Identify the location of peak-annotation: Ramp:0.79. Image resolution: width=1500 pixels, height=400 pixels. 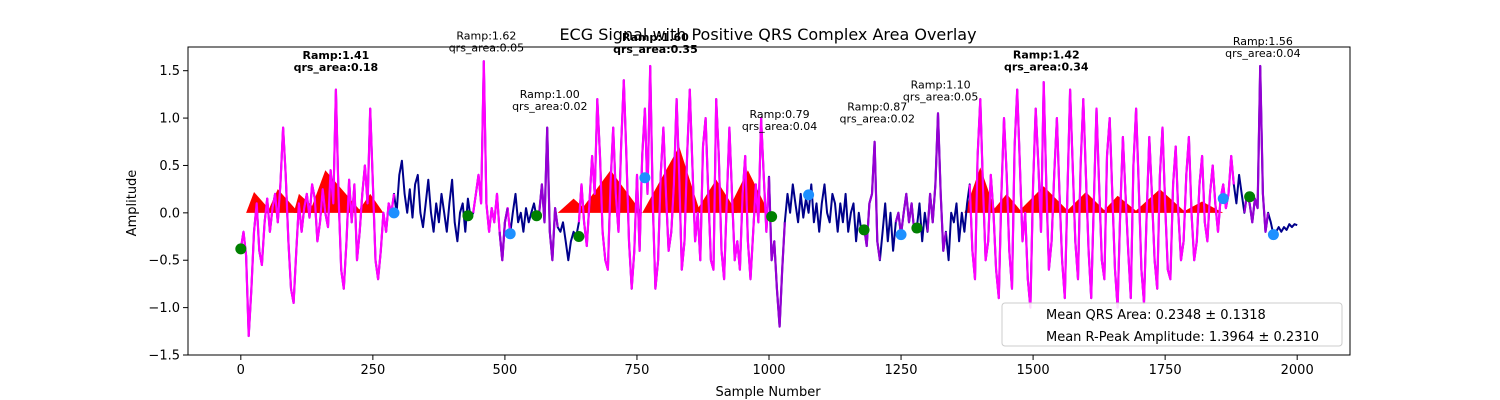
(780, 114).